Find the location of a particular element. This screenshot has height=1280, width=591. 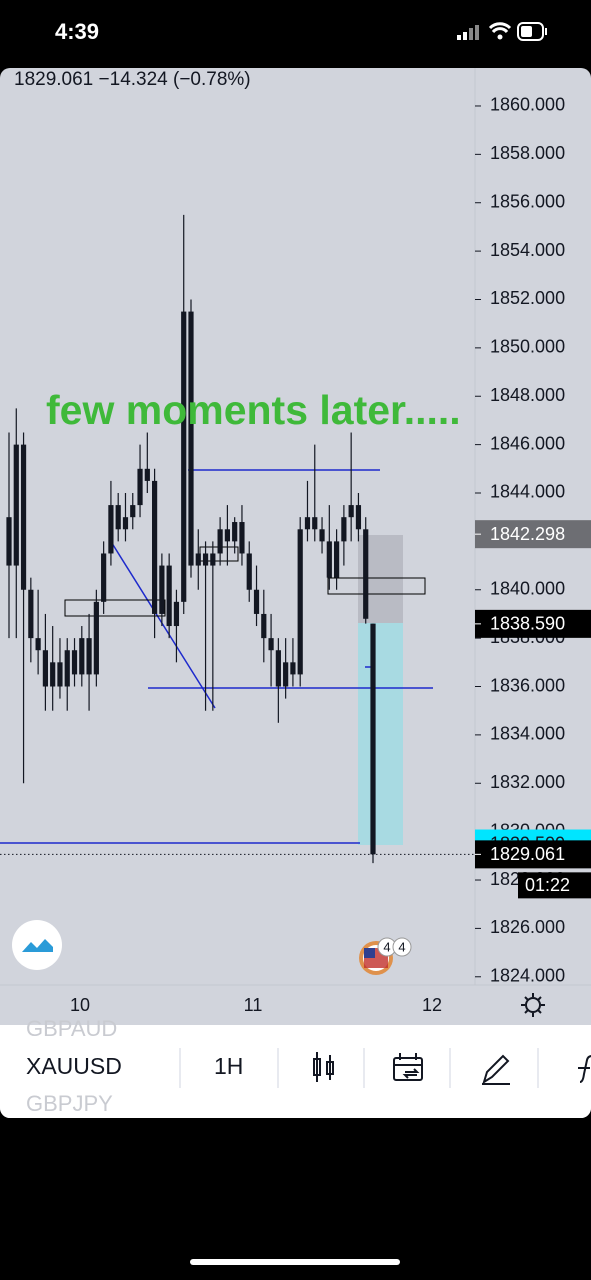

y-tick-label: 1840.000 is located at coordinates (527, 589).